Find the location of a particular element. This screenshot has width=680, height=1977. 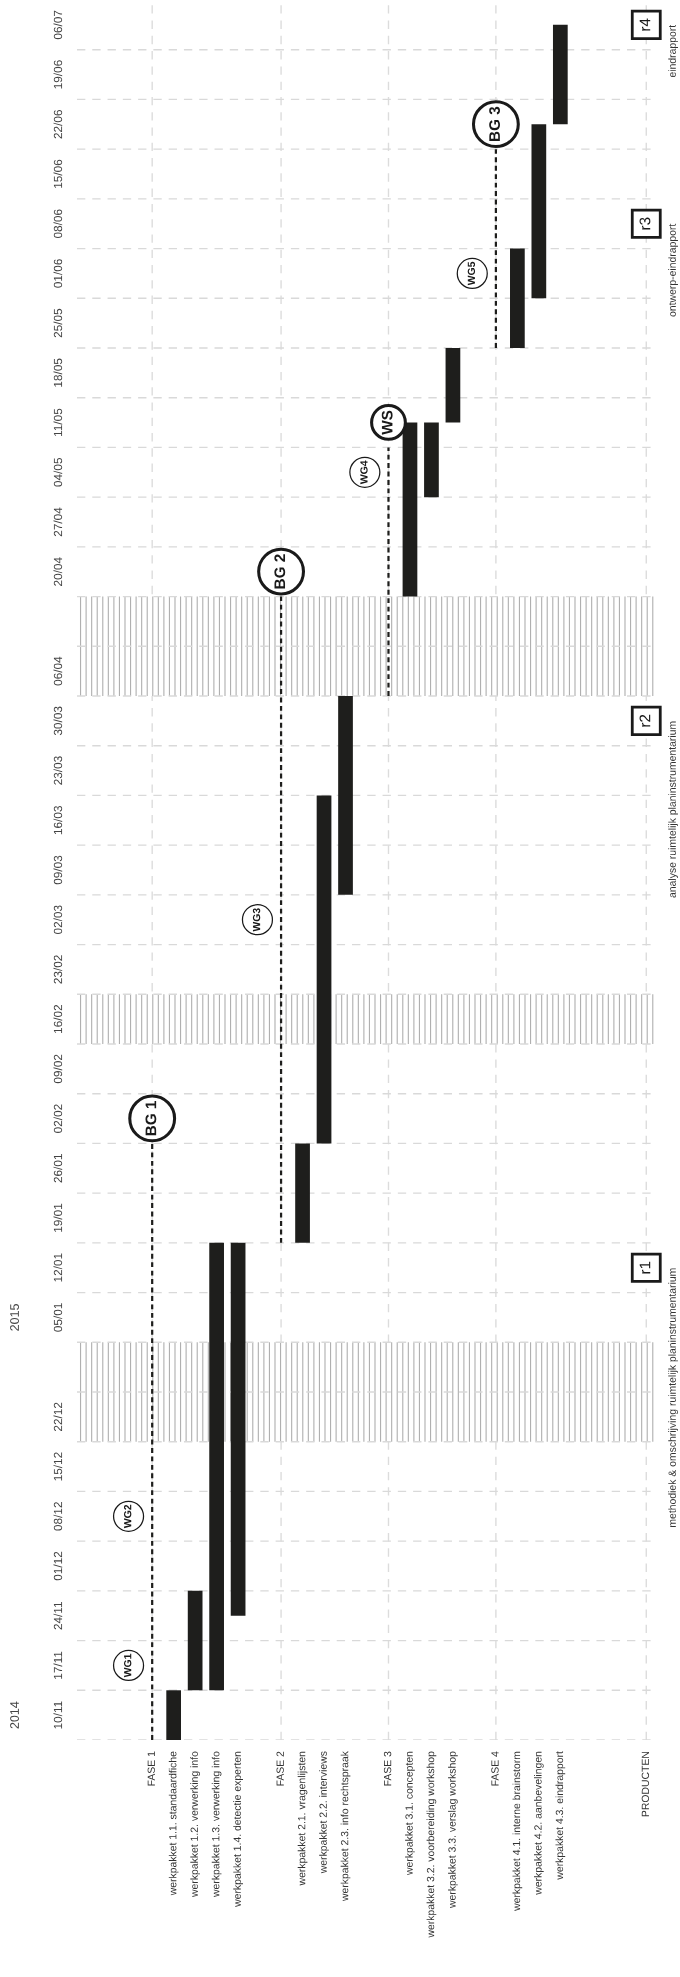

y-tick-label: 16/03 is located at coordinates (58, 820).